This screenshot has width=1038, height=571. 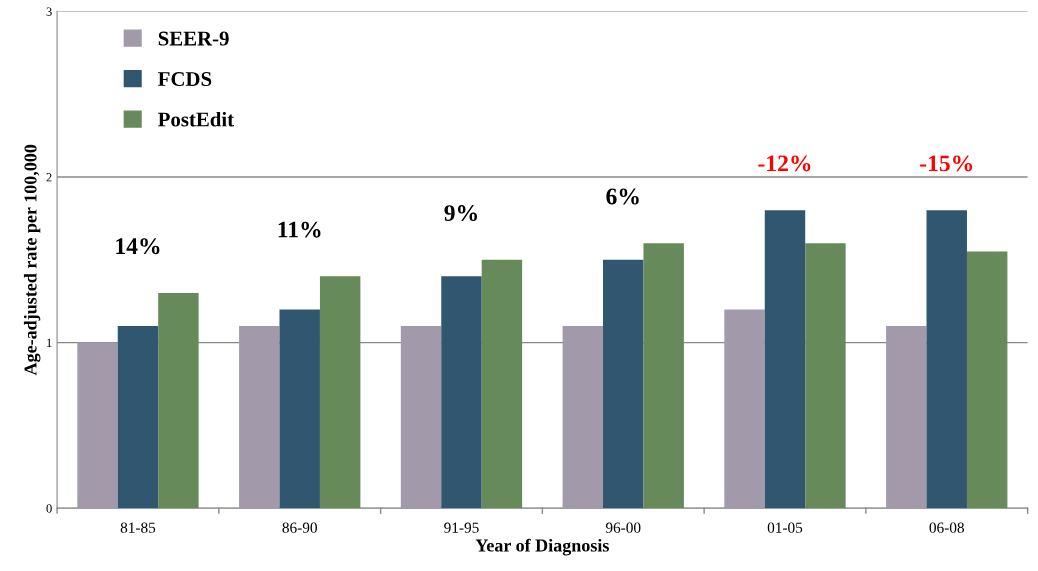 What do you see at coordinates (542, 547) in the screenshot?
I see `x-axis-title: Year of Diagnosis` at bounding box center [542, 547].